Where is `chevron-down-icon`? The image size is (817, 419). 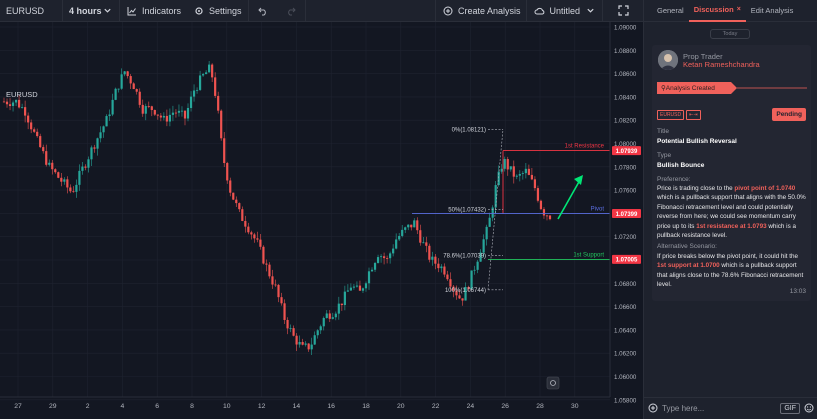 chevron-down-icon is located at coordinates (590, 11).